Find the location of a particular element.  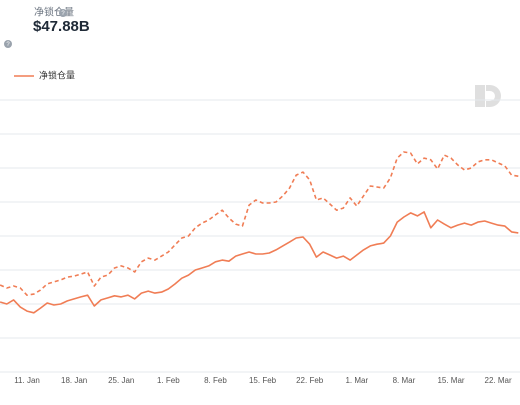

metric-label: 净锁仓量 is located at coordinates (54, 12).